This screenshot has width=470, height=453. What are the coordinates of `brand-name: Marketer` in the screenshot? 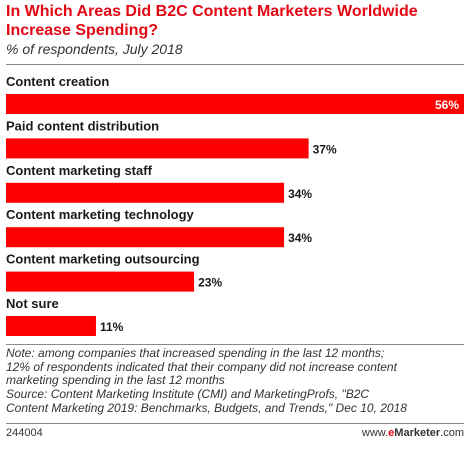 It's located at (417, 433).